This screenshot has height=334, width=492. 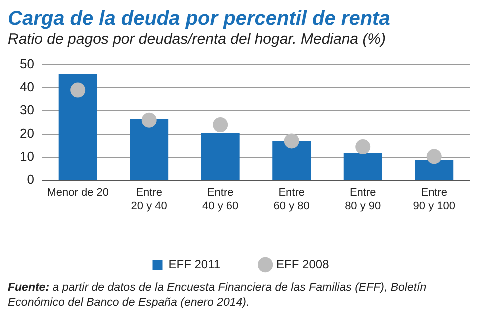 I want to click on y-tick-label: 50, so click(x=27, y=64).